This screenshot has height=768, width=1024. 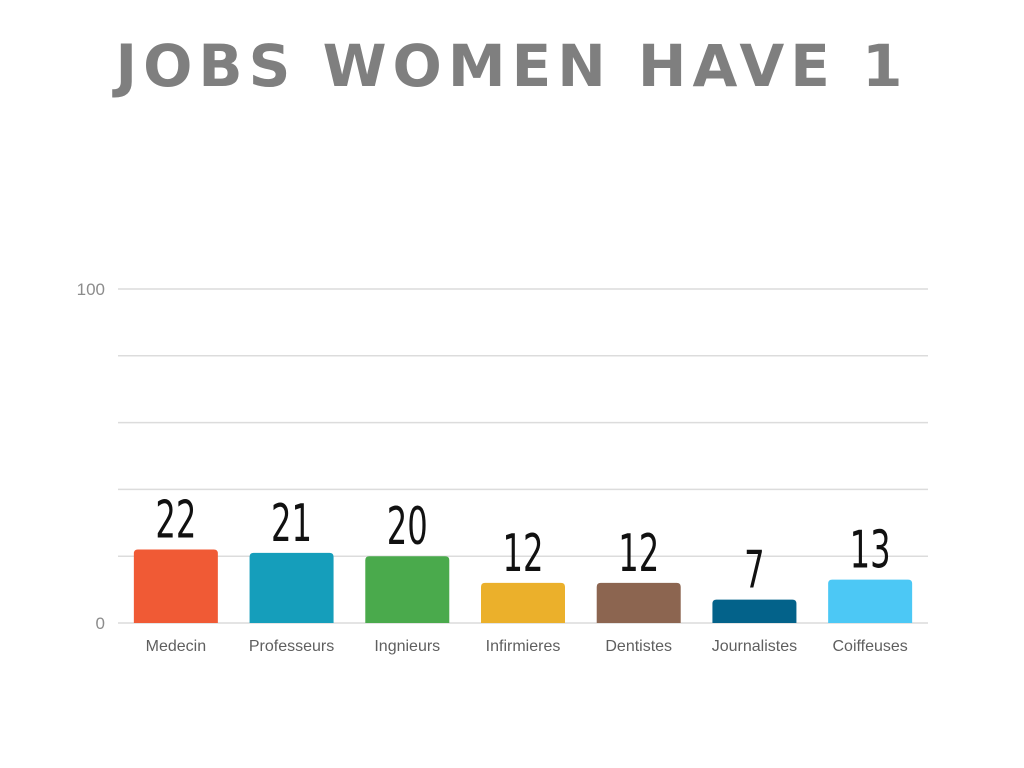 I want to click on category-label: Ingnieurs, so click(x=407, y=646).